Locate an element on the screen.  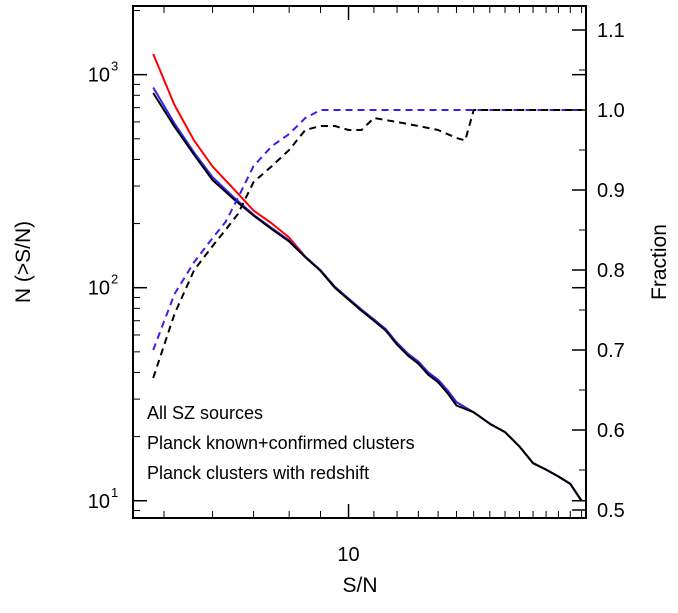
left-tick-exponent-1: 1 is located at coordinates (114, 492).